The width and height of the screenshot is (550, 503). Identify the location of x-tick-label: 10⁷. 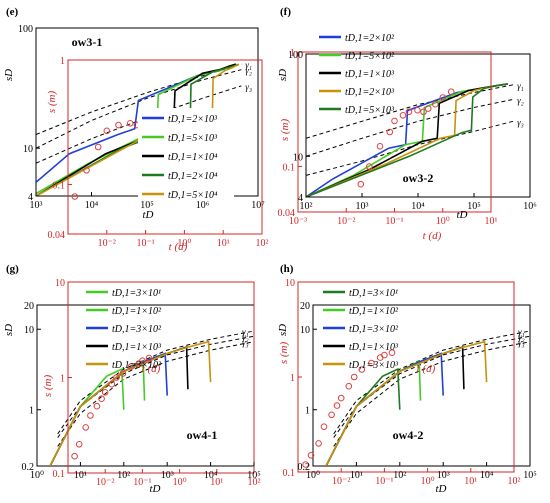
(258, 205).